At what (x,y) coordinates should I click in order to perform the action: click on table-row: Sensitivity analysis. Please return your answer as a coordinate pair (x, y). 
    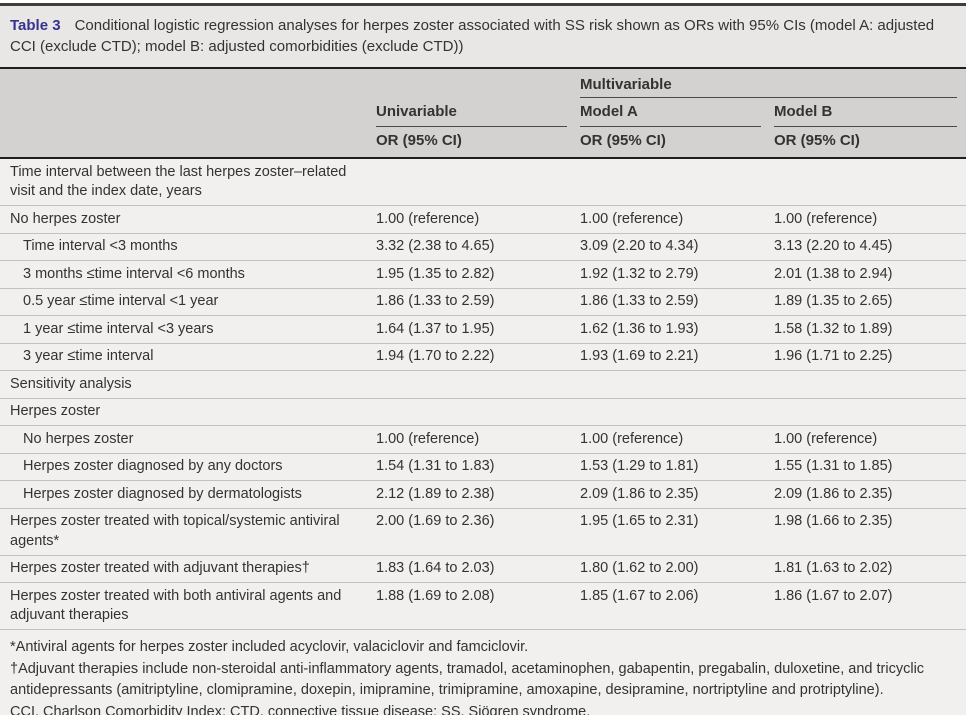
    Looking at the image, I should click on (483, 384).